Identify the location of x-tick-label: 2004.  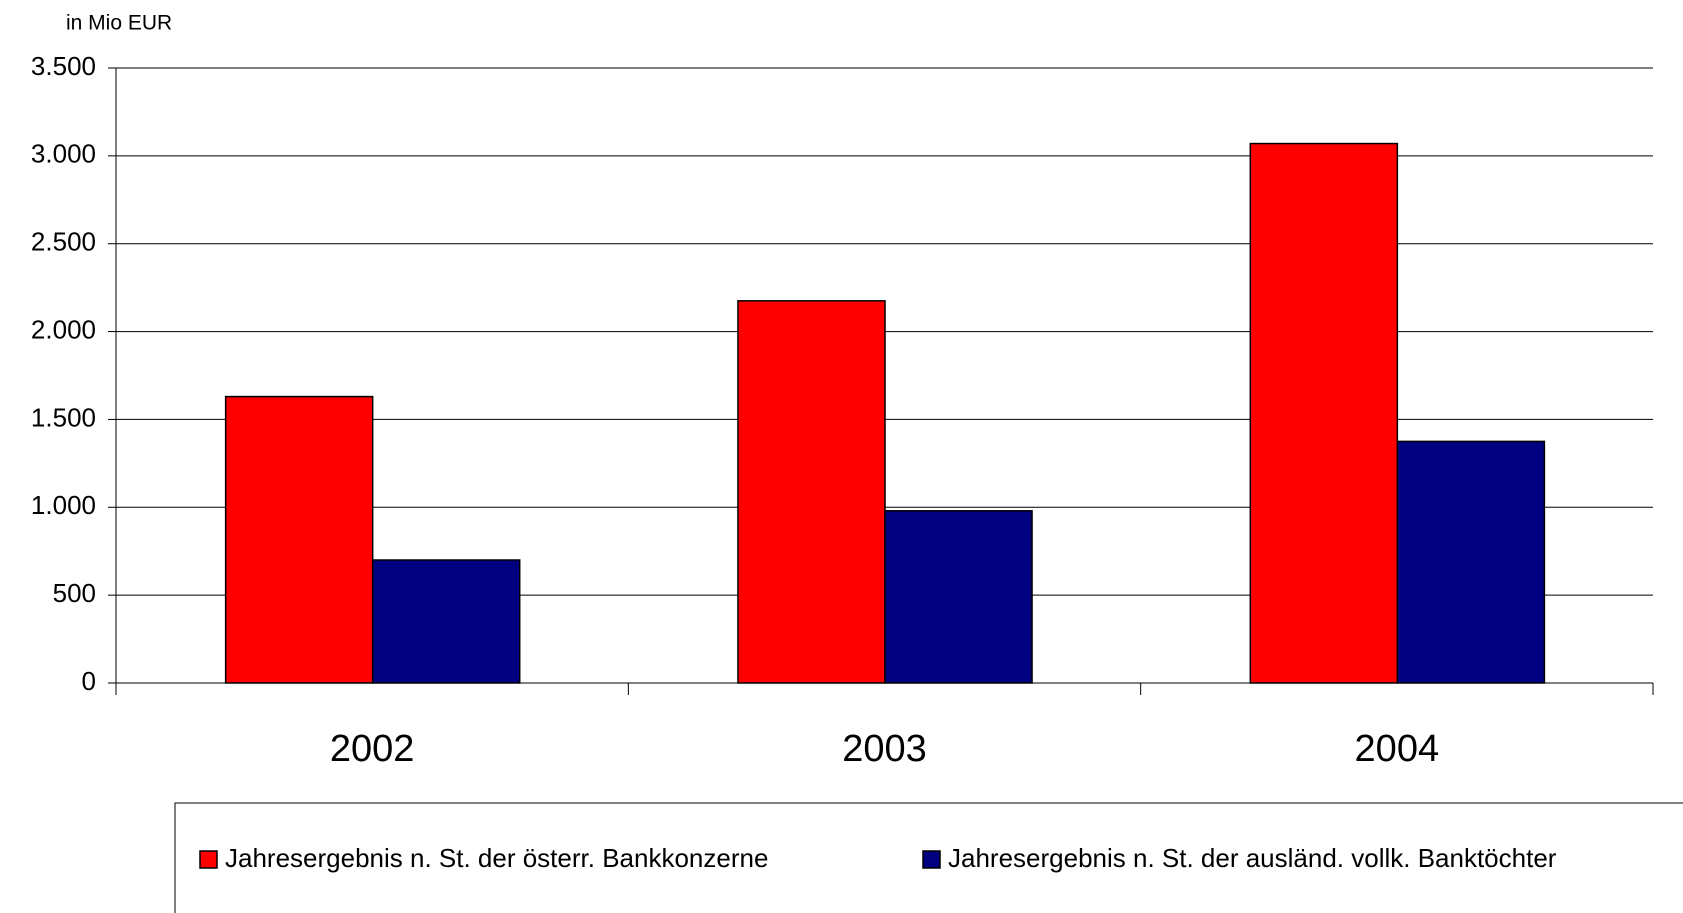
(1397, 749).